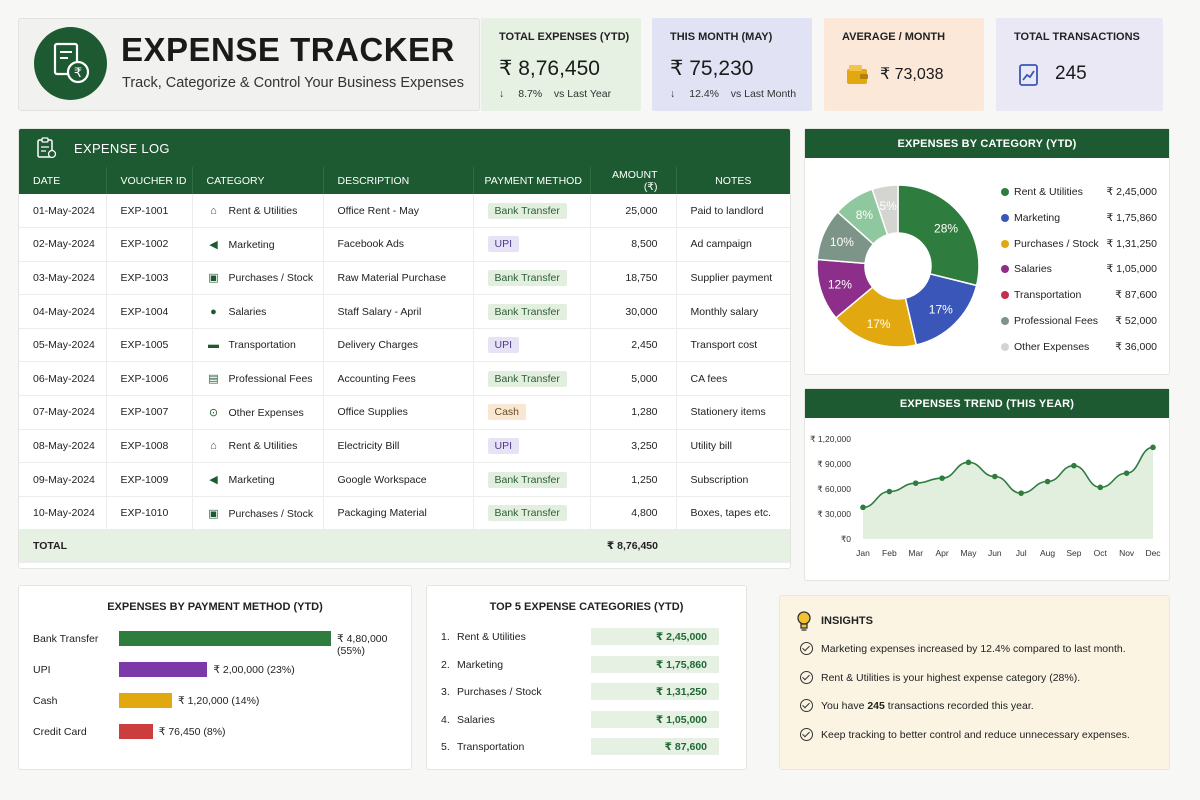 The image size is (1200, 800). I want to click on cell-date: 02-May-2024, so click(63, 244).